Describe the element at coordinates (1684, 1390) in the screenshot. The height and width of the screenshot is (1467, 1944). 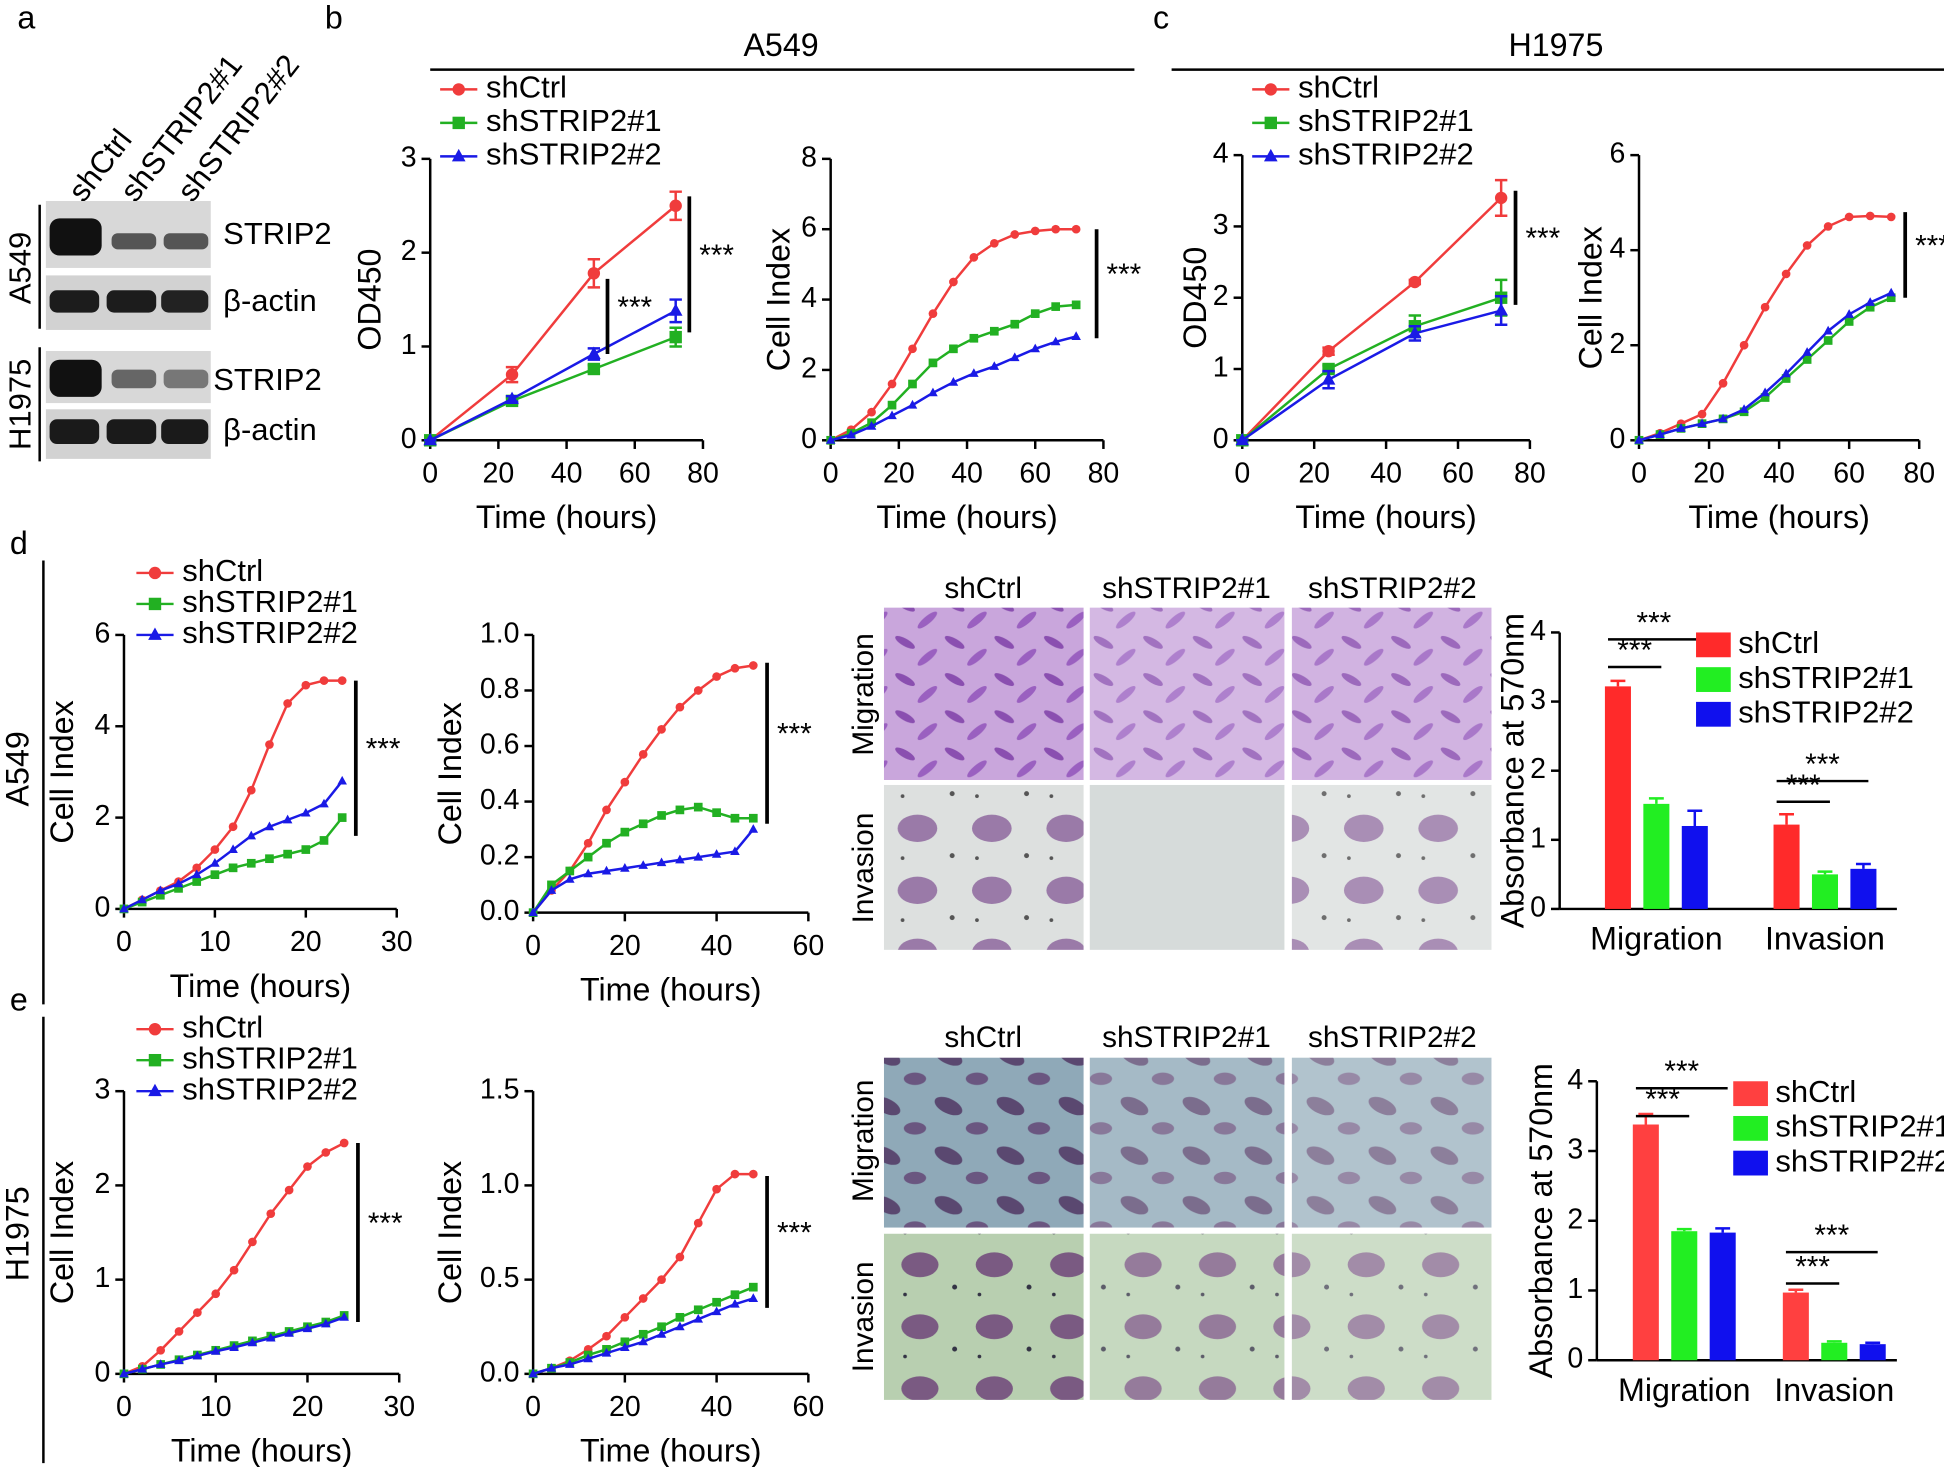
I see `x-tick-label: Migration` at that location.